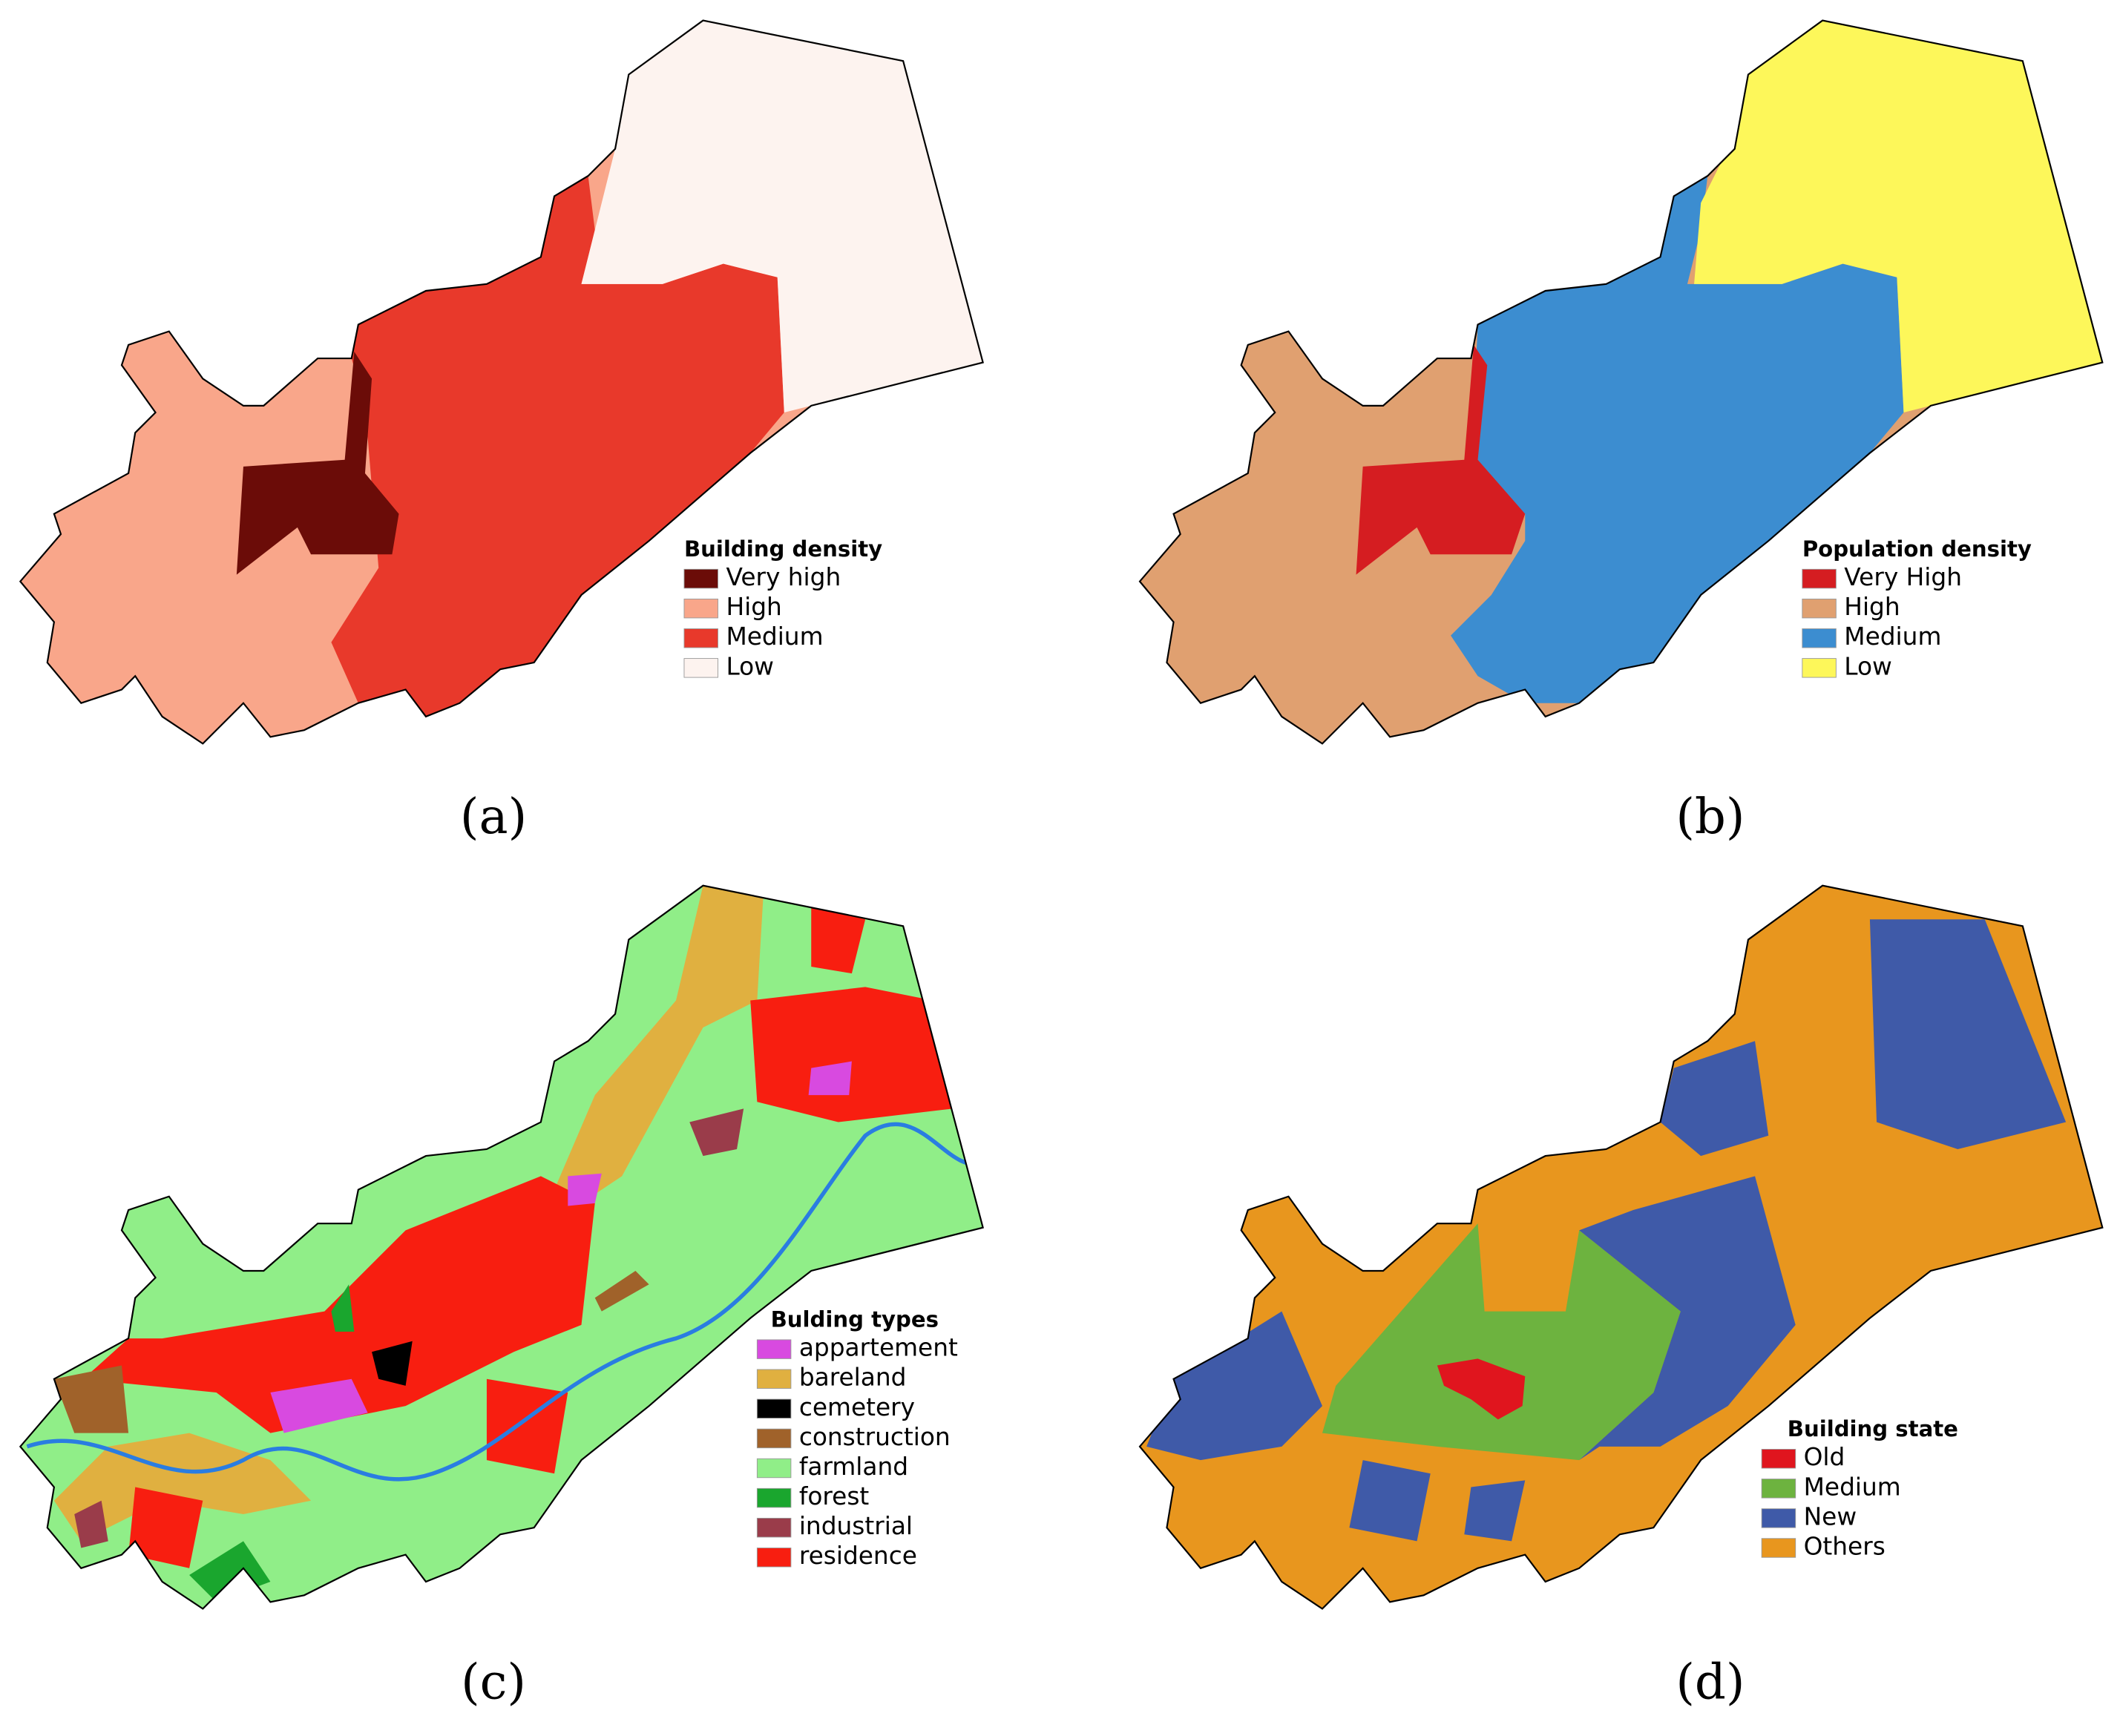 This screenshot has height=1736, width=2120. I want to click on river, so click(504, 1302).